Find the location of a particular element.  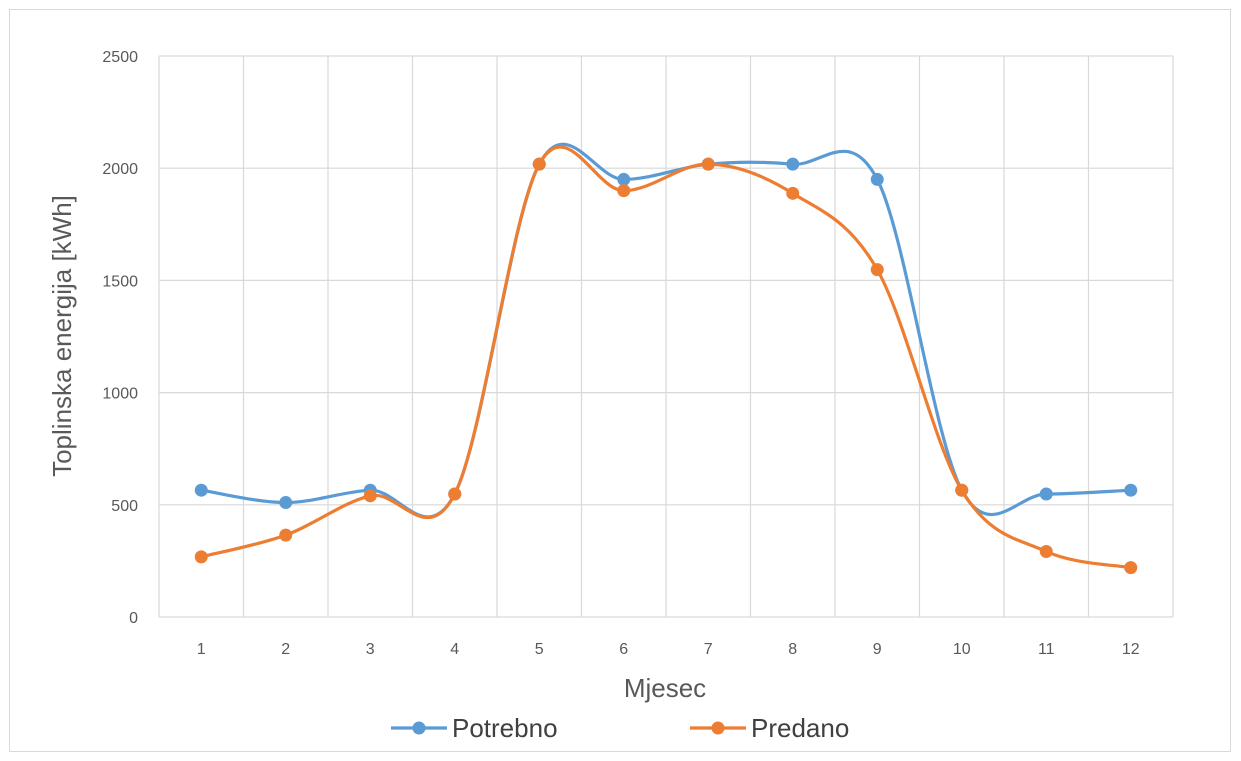

y-tick-label: 2500 is located at coordinates (120, 57).